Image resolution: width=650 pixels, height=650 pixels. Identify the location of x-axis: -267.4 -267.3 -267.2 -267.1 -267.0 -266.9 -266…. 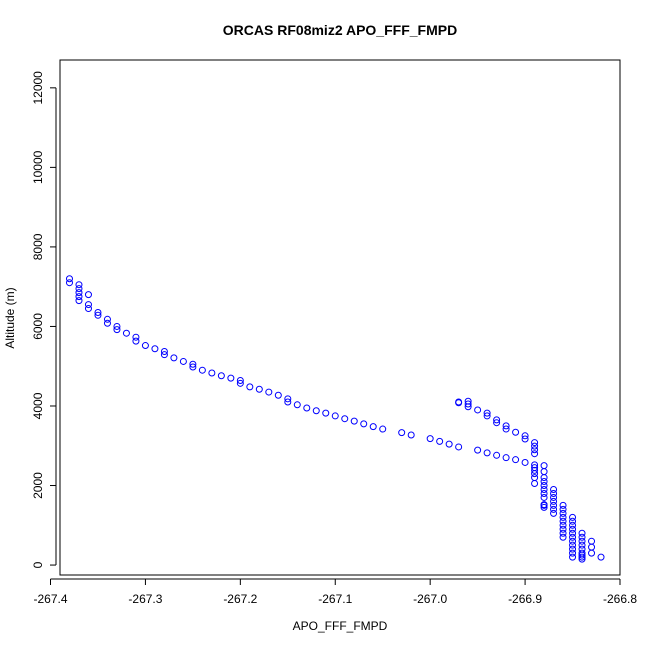
(335, 592).